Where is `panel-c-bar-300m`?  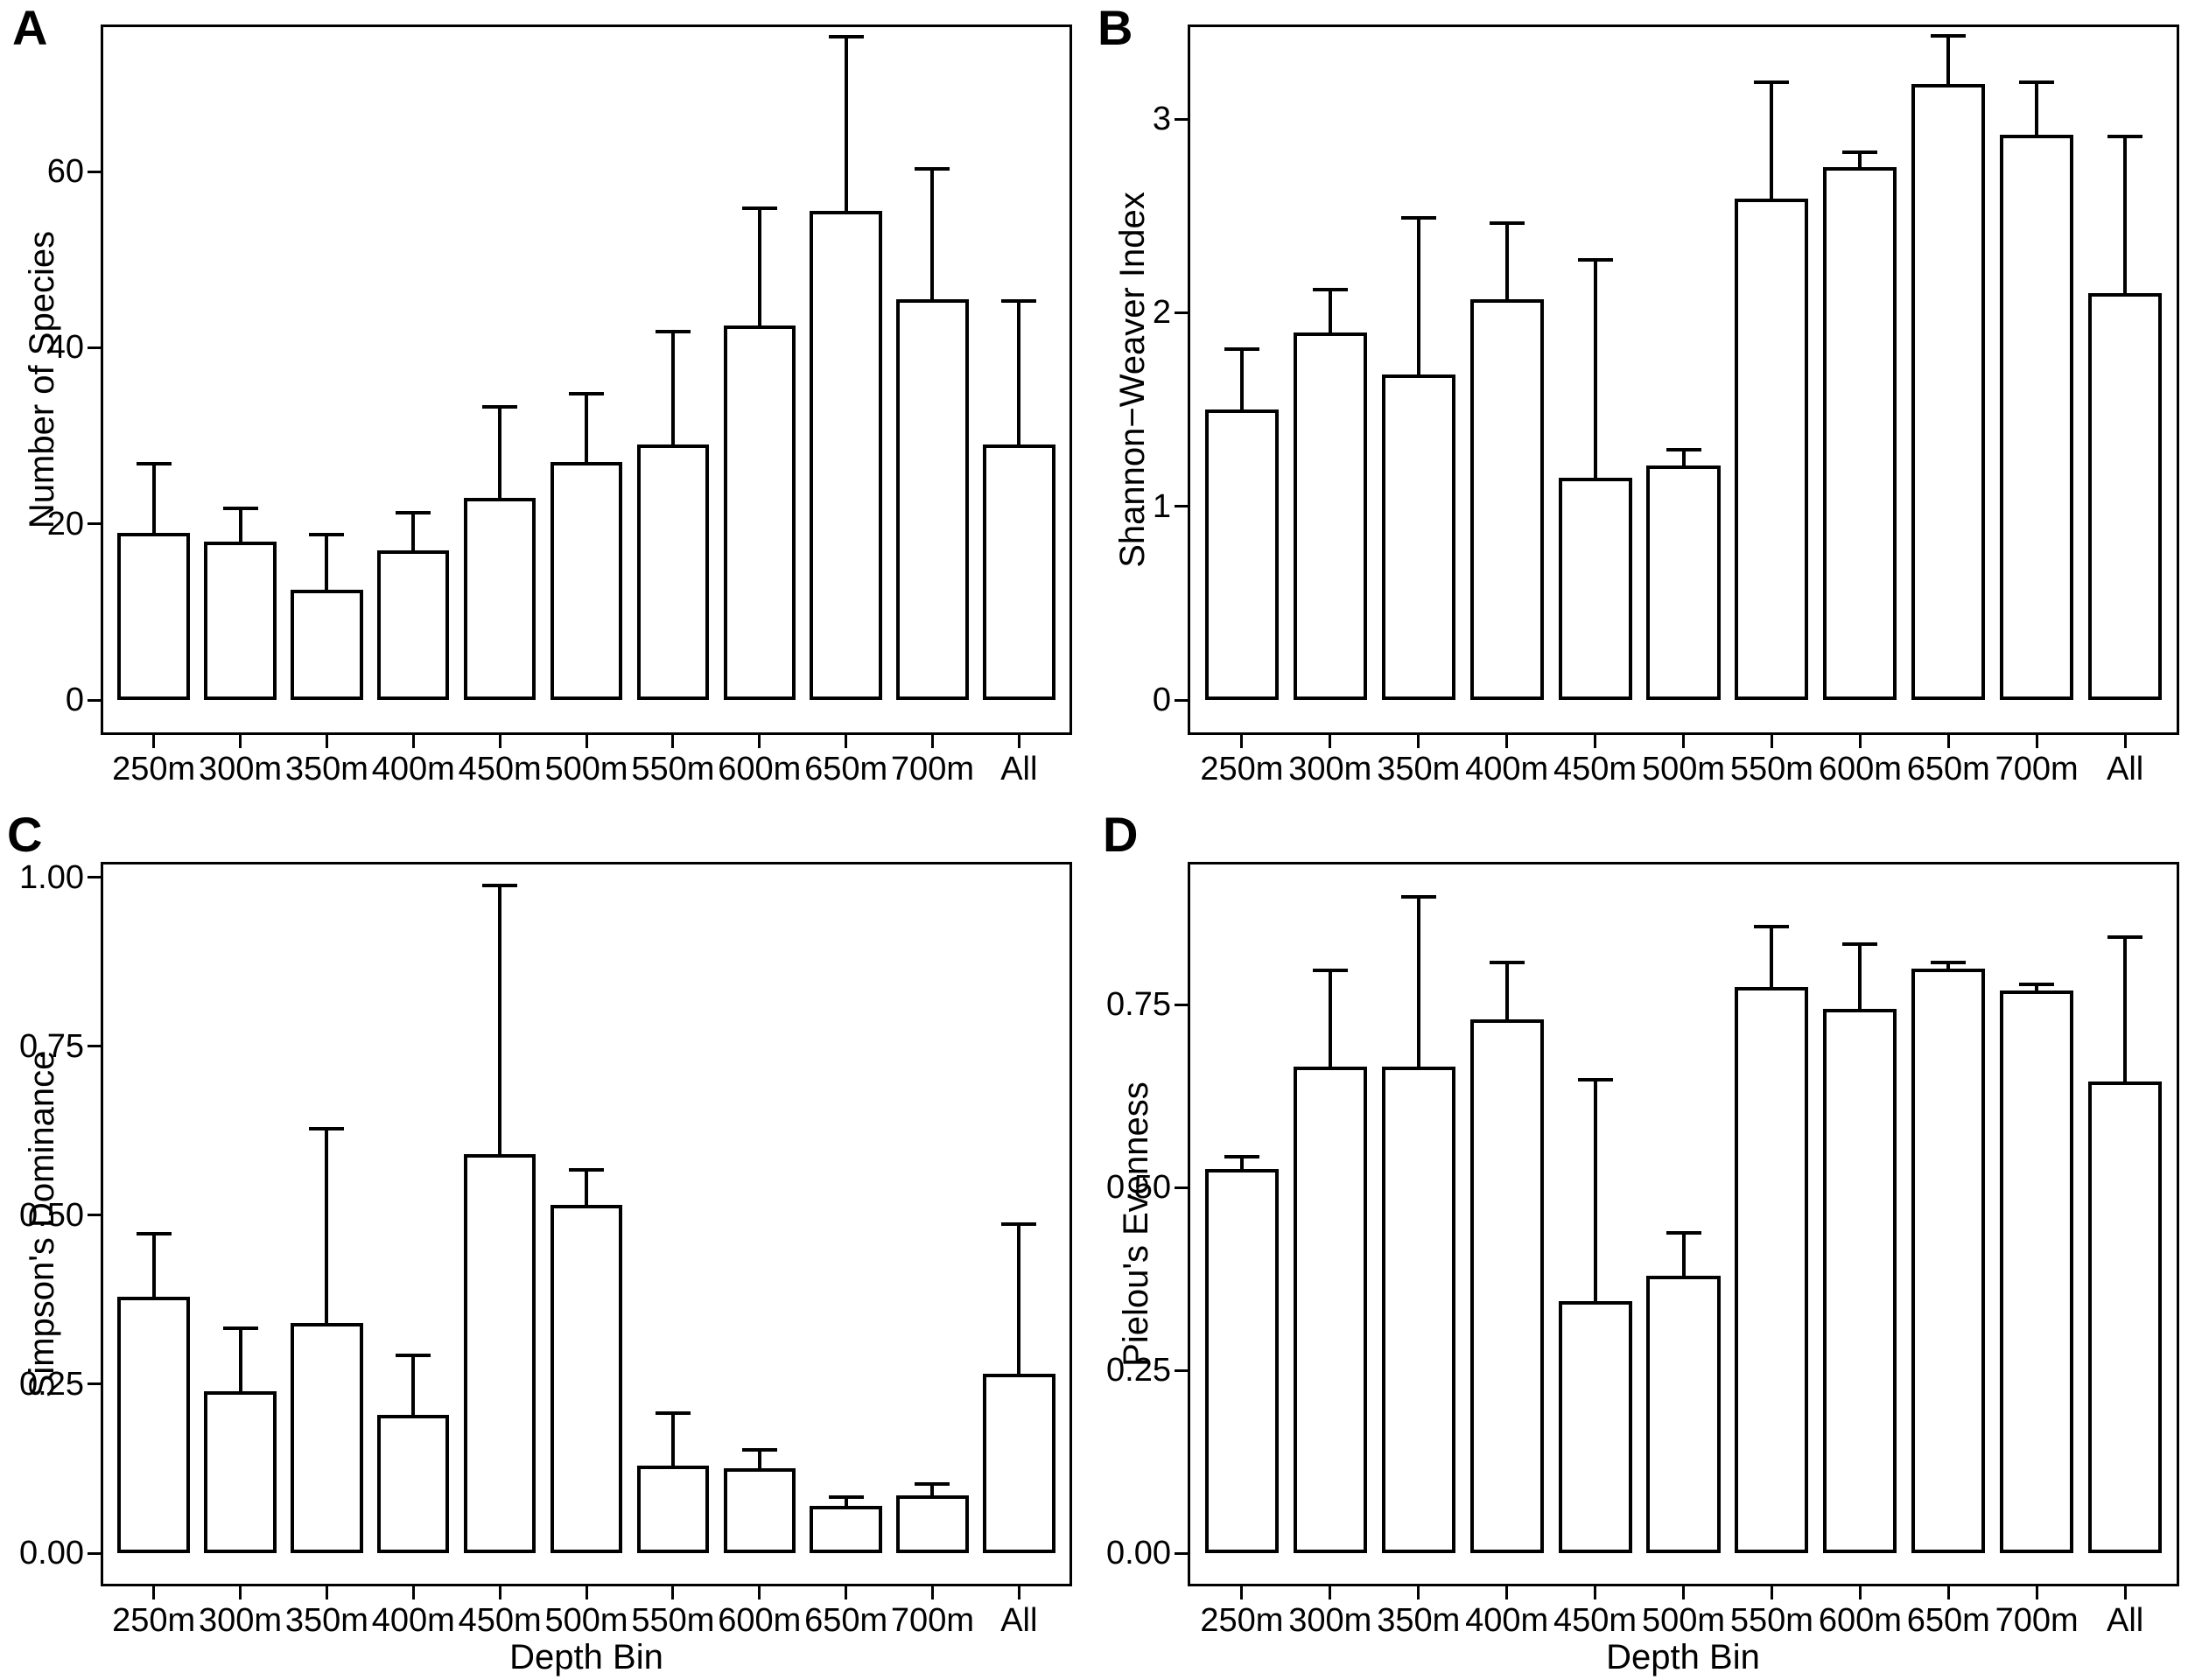 panel-c-bar-300m is located at coordinates (241, 1471).